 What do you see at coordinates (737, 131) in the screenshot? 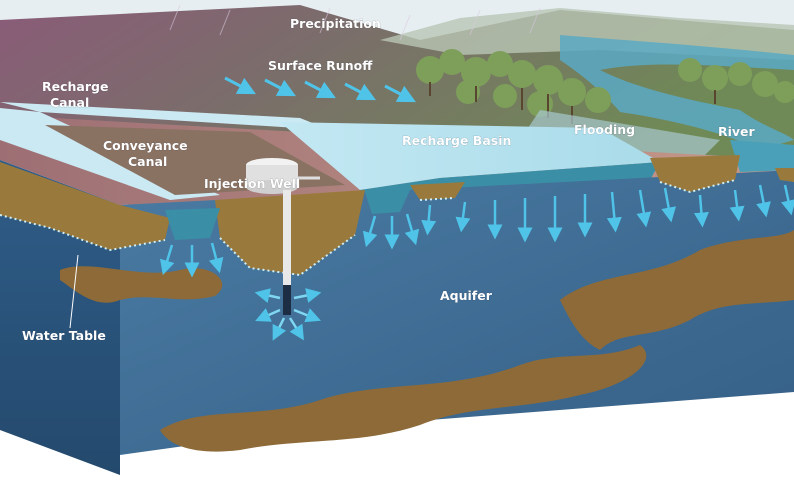
I see `label-river: River` at bounding box center [737, 131].